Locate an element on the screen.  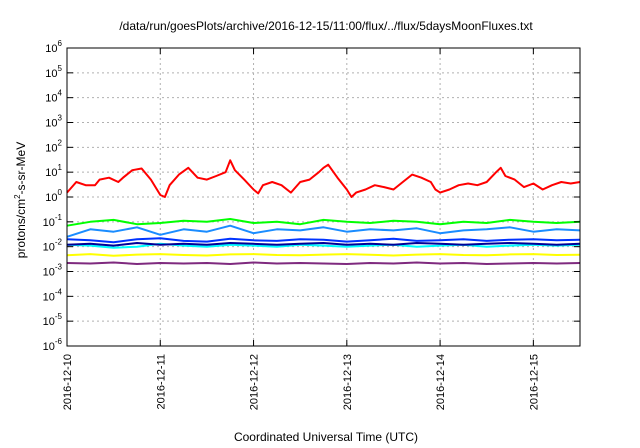
y-axis-label: protons/cm2-s-sr-MeV is located at coordinates (20, 200).